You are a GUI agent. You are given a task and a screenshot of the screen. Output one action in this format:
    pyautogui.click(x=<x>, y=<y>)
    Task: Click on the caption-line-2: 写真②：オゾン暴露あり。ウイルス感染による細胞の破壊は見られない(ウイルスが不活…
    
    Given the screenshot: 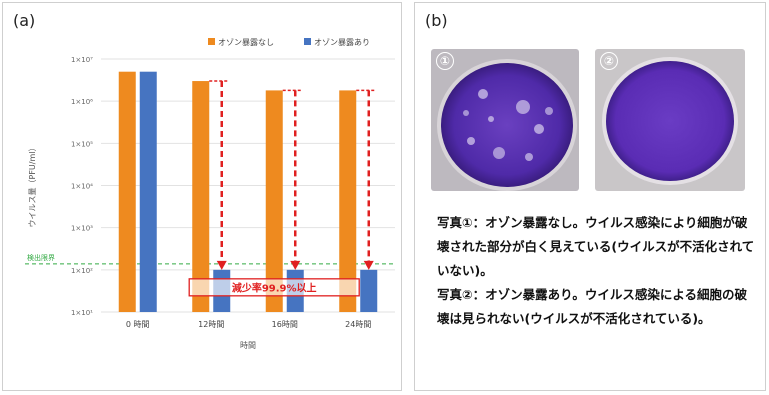 What is the action you would take?
    pyautogui.click(x=592, y=306)
    